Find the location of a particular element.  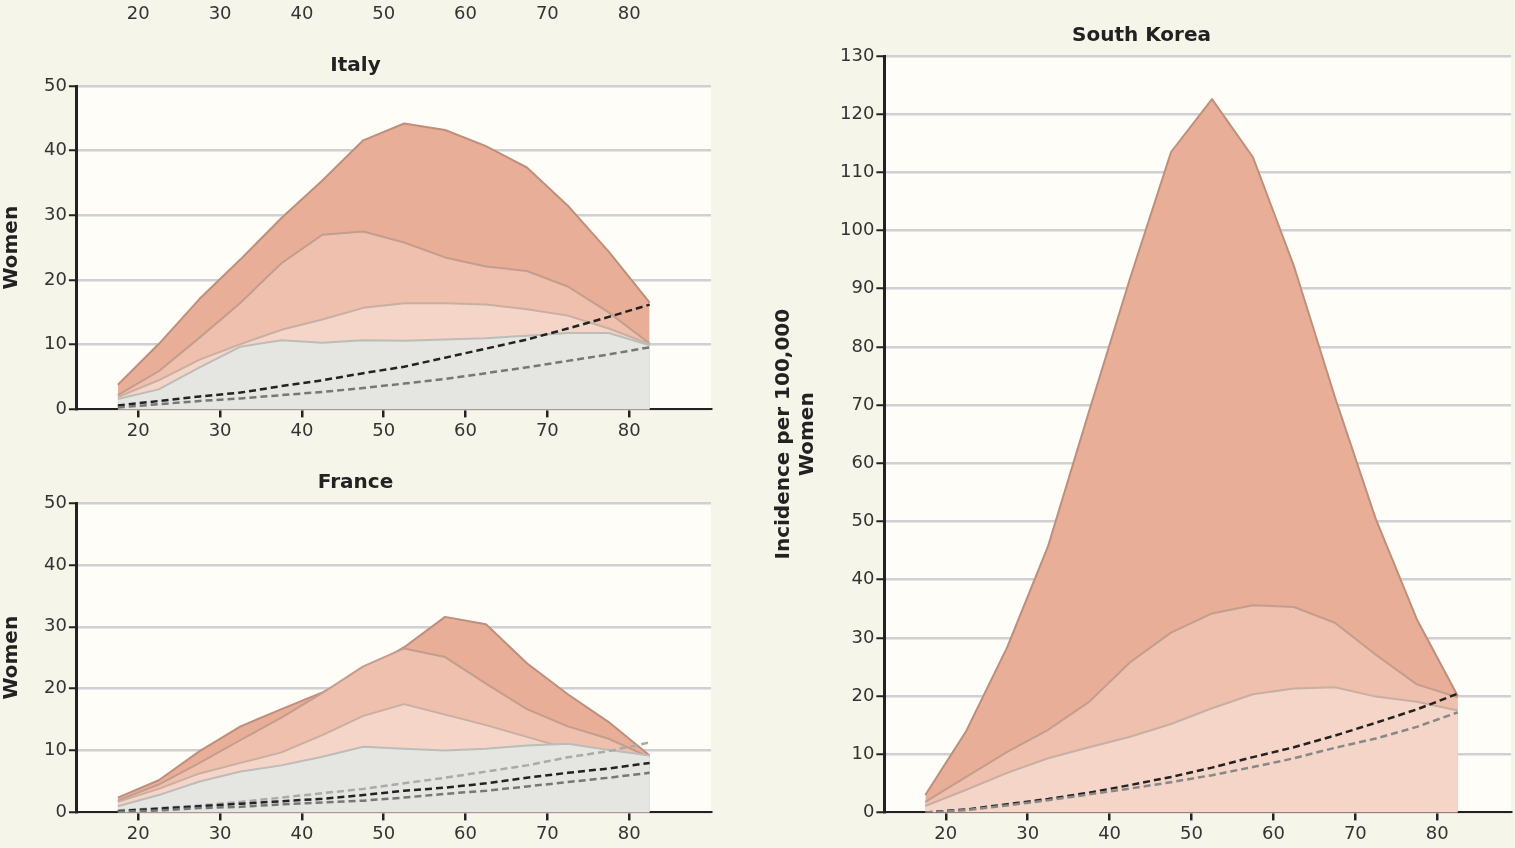

x2-tick-label: 60 is located at coordinates (465, 429).